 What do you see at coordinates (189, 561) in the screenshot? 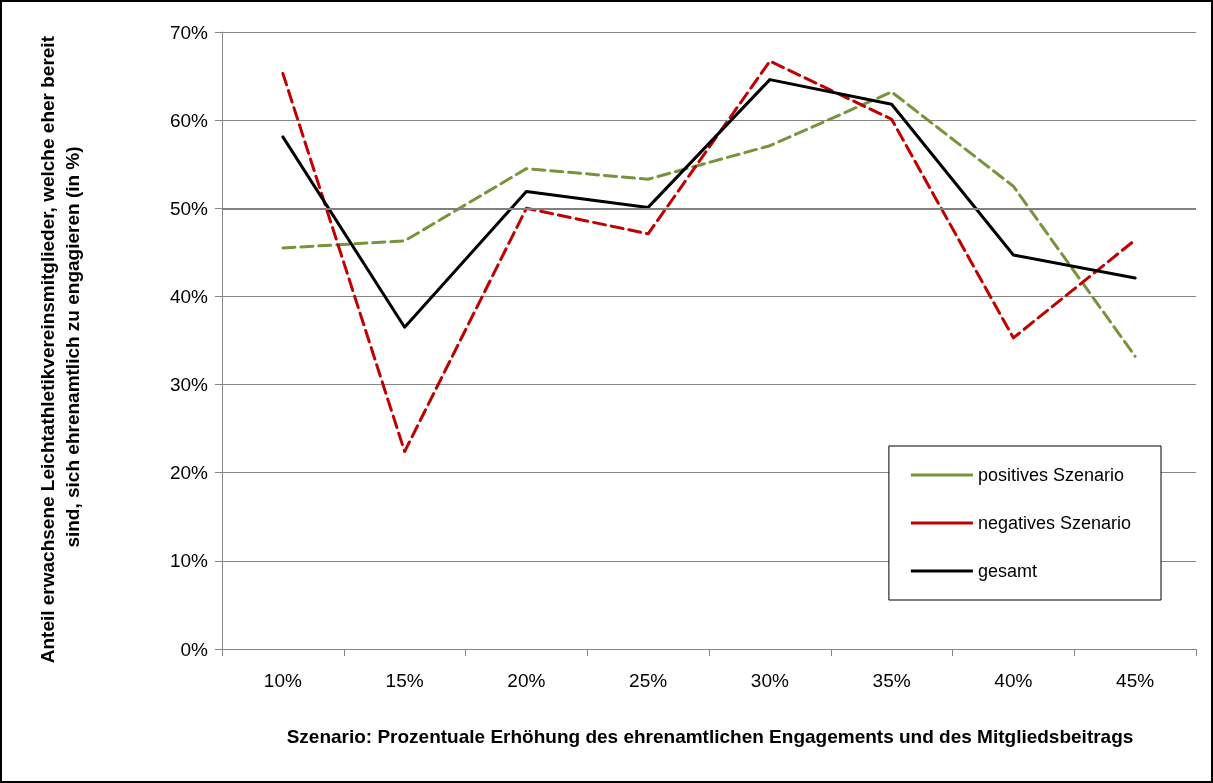
I see `y-tick-label: 10%` at bounding box center [189, 561].